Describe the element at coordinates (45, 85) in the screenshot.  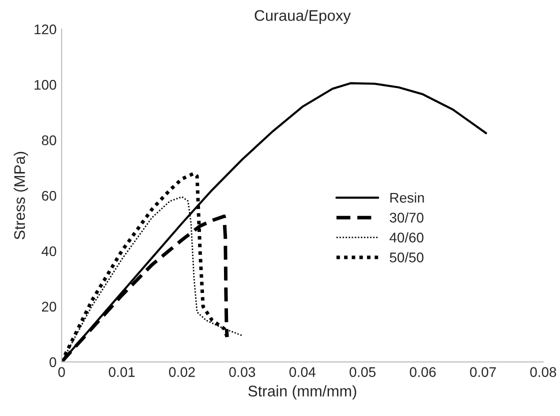
I see `y-tick-label: 100` at that location.